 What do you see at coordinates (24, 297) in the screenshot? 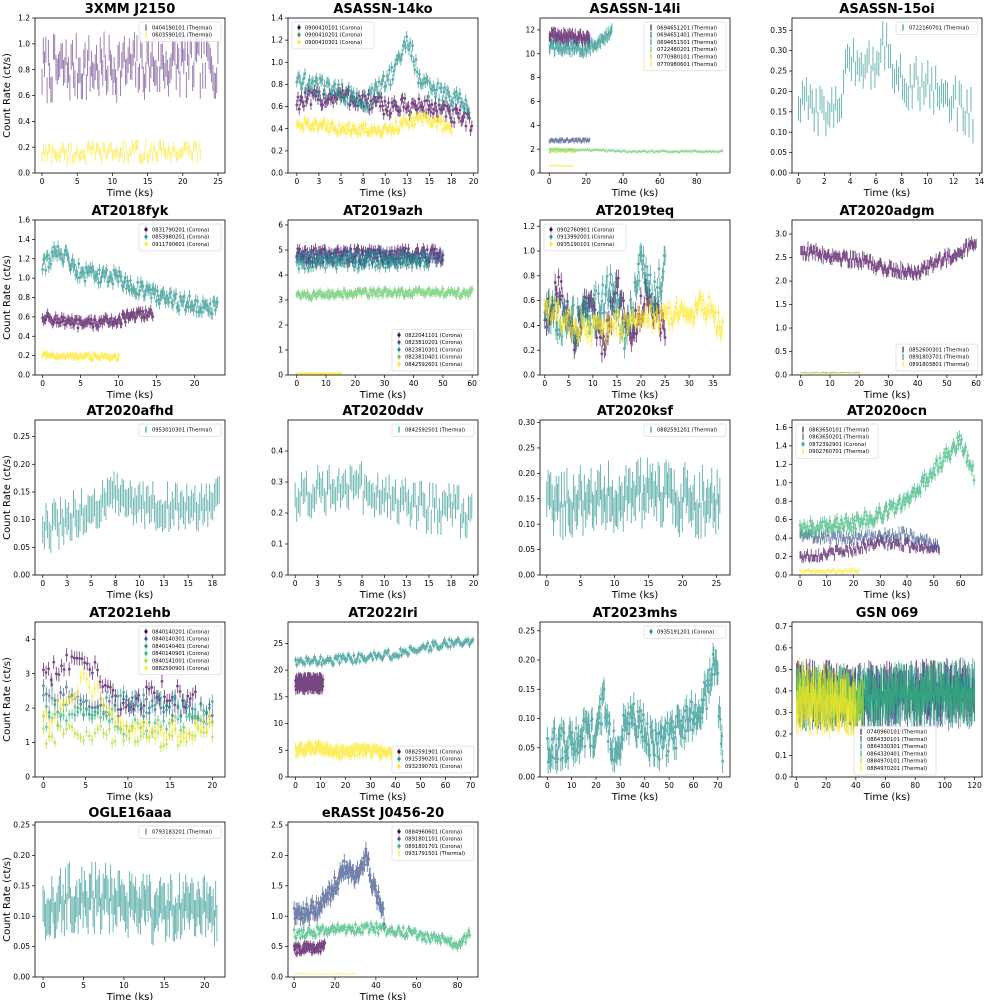
I see `y-tick-label: 0.8` at bounding box center [24, 297].